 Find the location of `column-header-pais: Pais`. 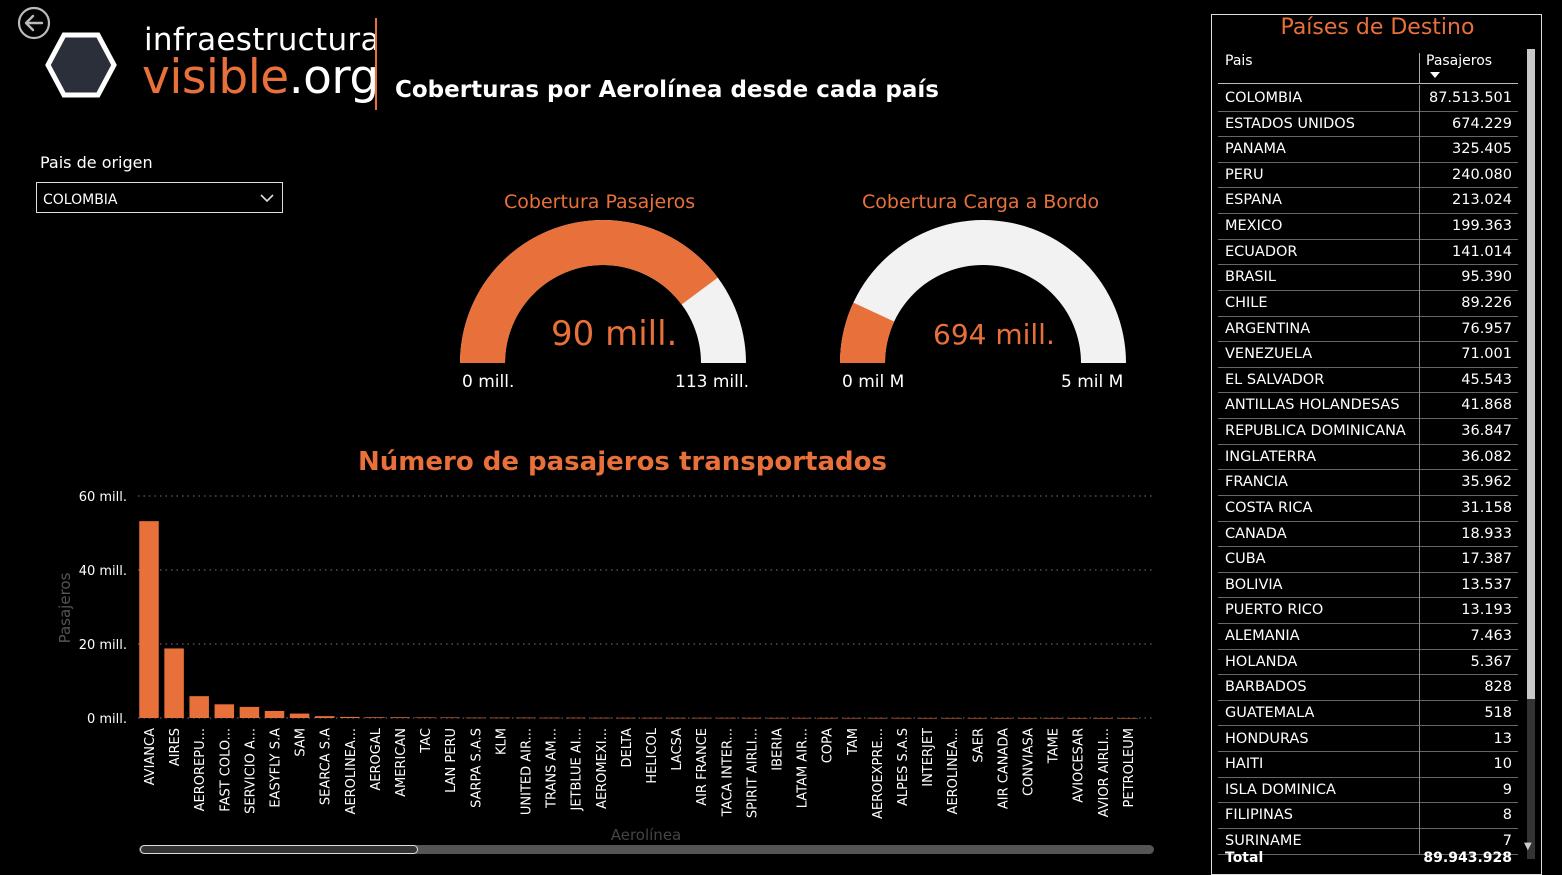

column-header-pais: Pais is located at coordinates (1239, 61).